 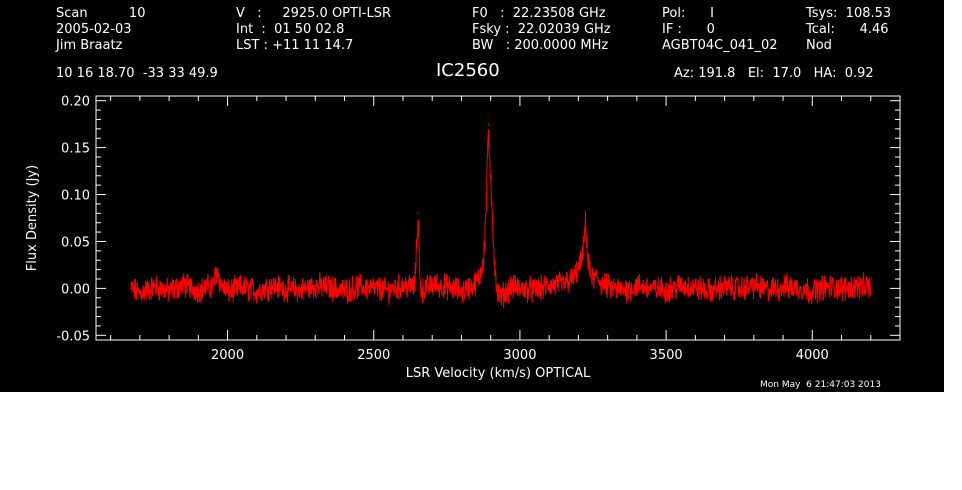 What do you see at coordinates (75, 242) in the screenshot?
I see `y-tick-label: 0.05` at bounding box center [75, 242].